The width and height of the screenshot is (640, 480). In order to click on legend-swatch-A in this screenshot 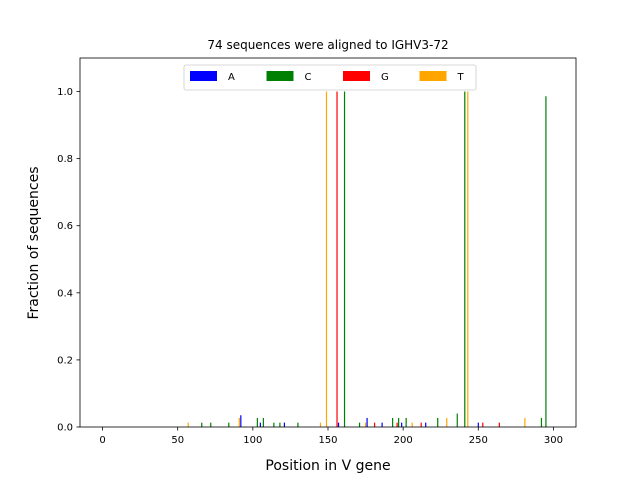, I will do `click(203, 76)`.